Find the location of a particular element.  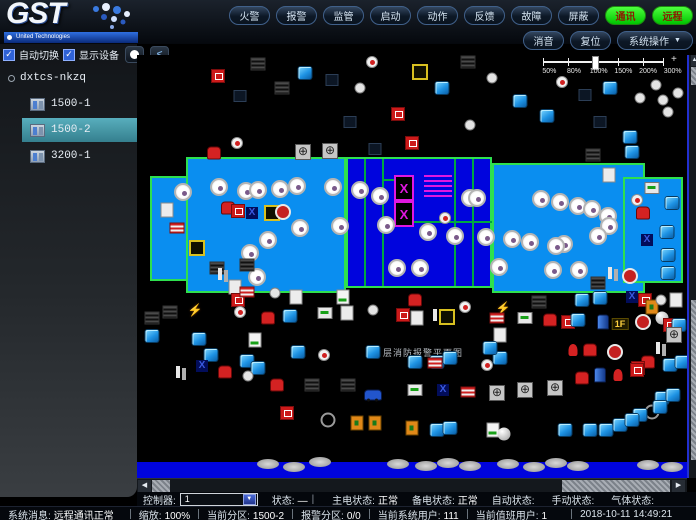

toolbar-button-row1-8: 通讯 is located at coordinates (625, 15).